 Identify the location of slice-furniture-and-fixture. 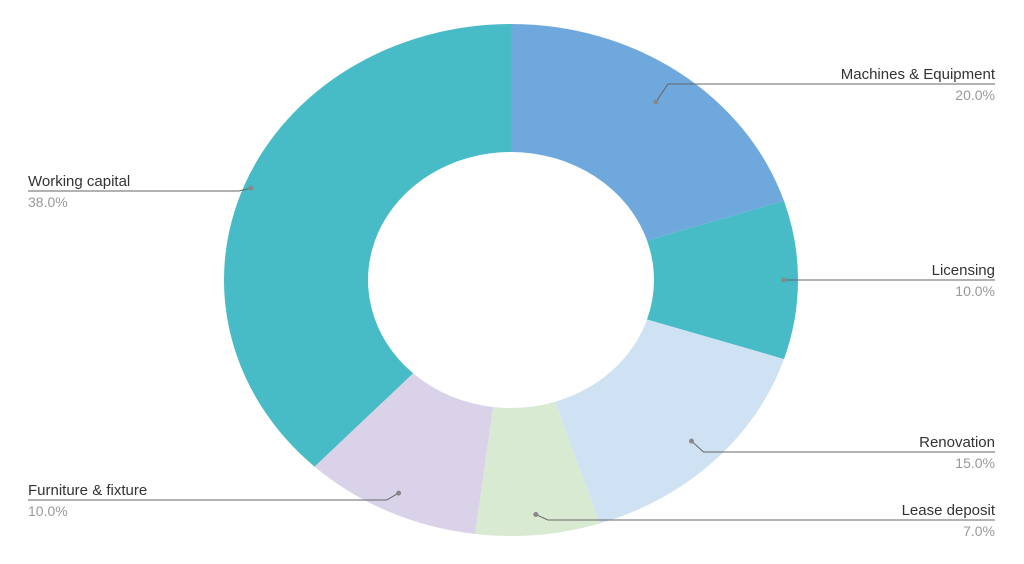
(404, 453).